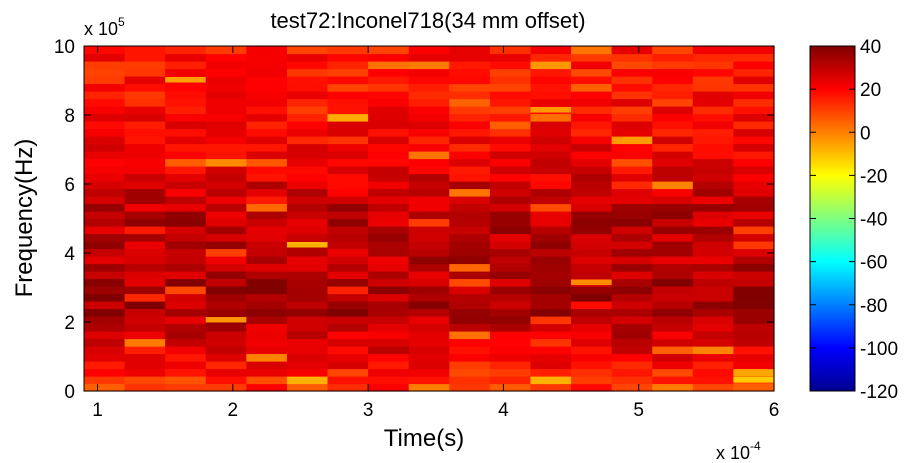 The height and width of the screenshot is (463, 908). What do you see at coordinates (69, 185) in the screenshot?
I see `y-tick-label: 6` at bounding box center [69, 185].